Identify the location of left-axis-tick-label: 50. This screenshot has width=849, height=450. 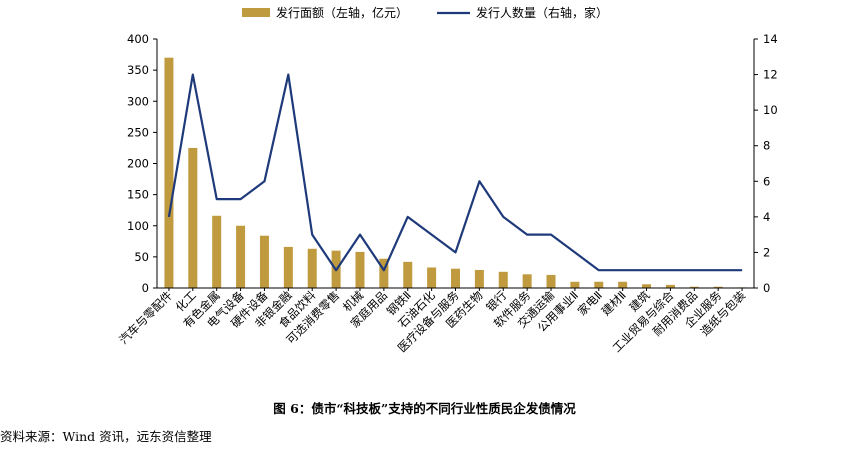
(141, 257).